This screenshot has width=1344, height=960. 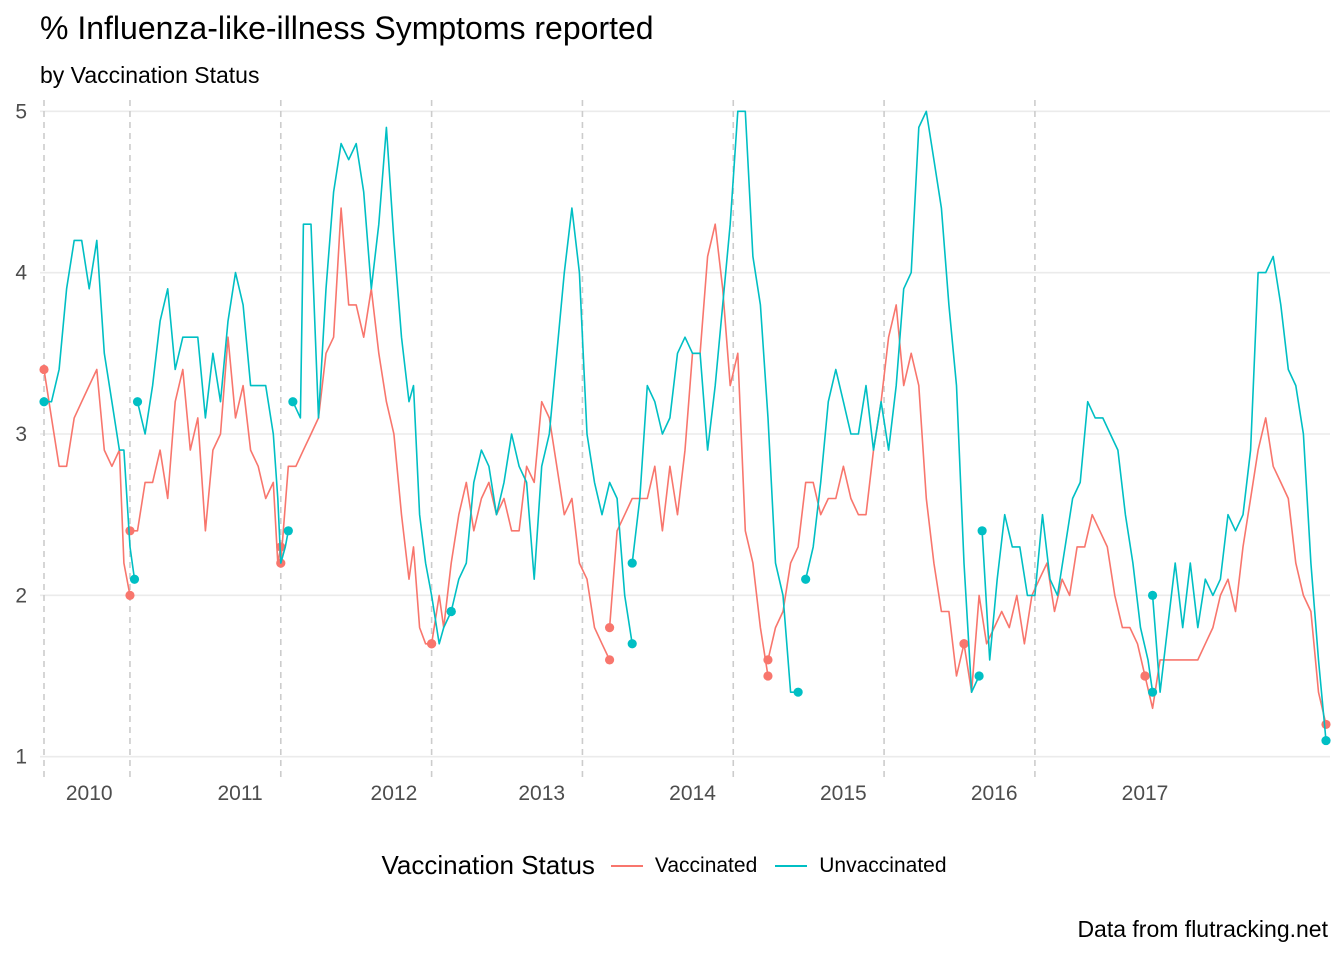 What do you see at coordinates (791, 866) in the screenshot?
I see `legend-key-unvaccinated` at bounding box center [791, 866].